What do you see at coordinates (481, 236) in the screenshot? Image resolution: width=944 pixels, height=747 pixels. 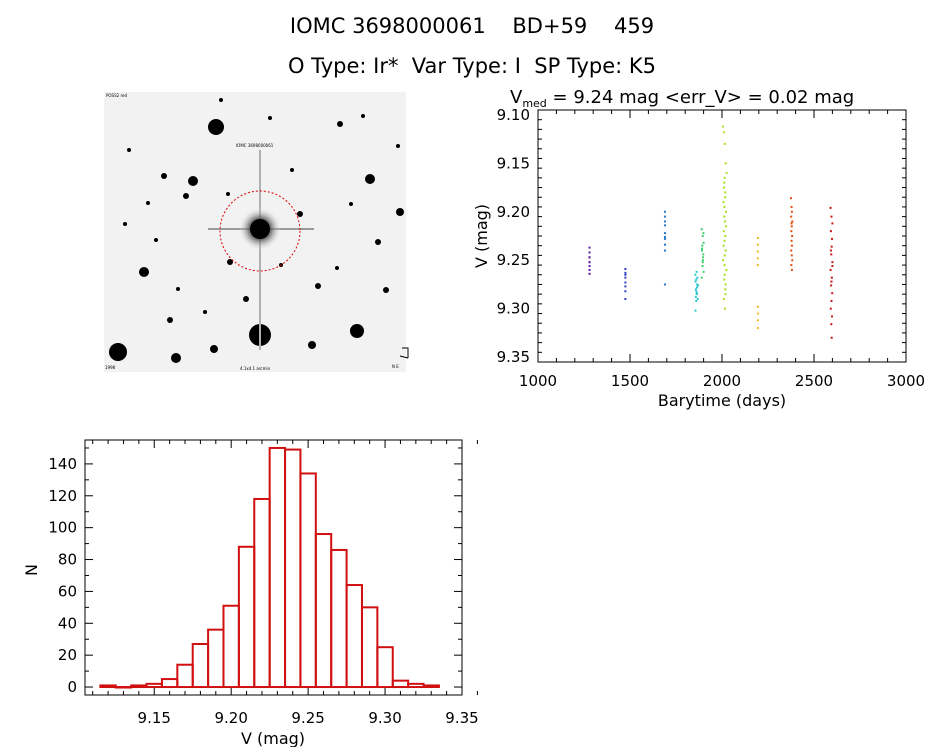 I see `light-curve-ylabel: V (mag)` at bounding box center [481, 236].